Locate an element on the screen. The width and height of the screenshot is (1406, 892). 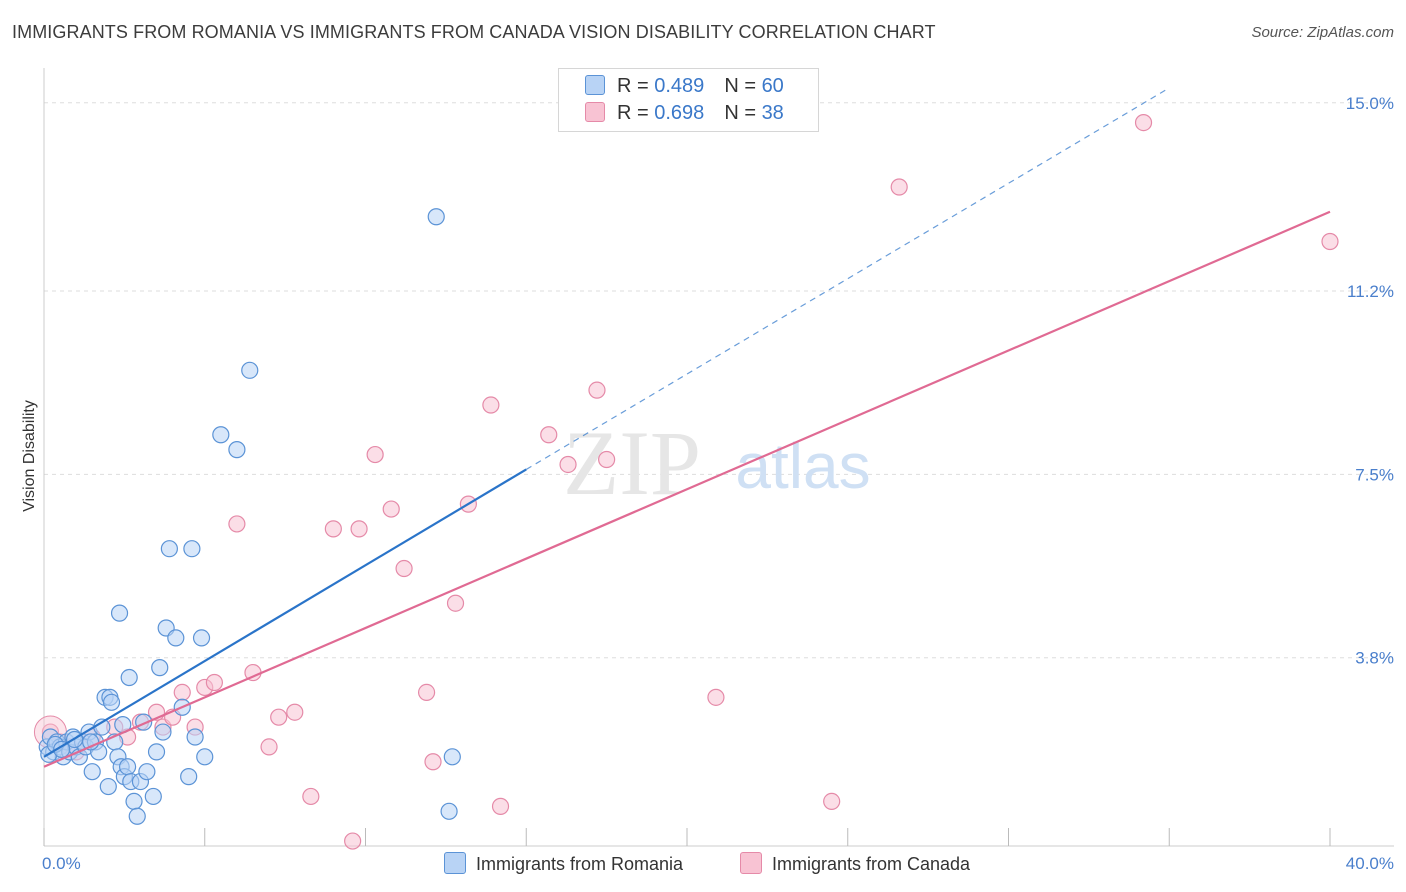
romania-swatch is located at coordinates (595, 85).